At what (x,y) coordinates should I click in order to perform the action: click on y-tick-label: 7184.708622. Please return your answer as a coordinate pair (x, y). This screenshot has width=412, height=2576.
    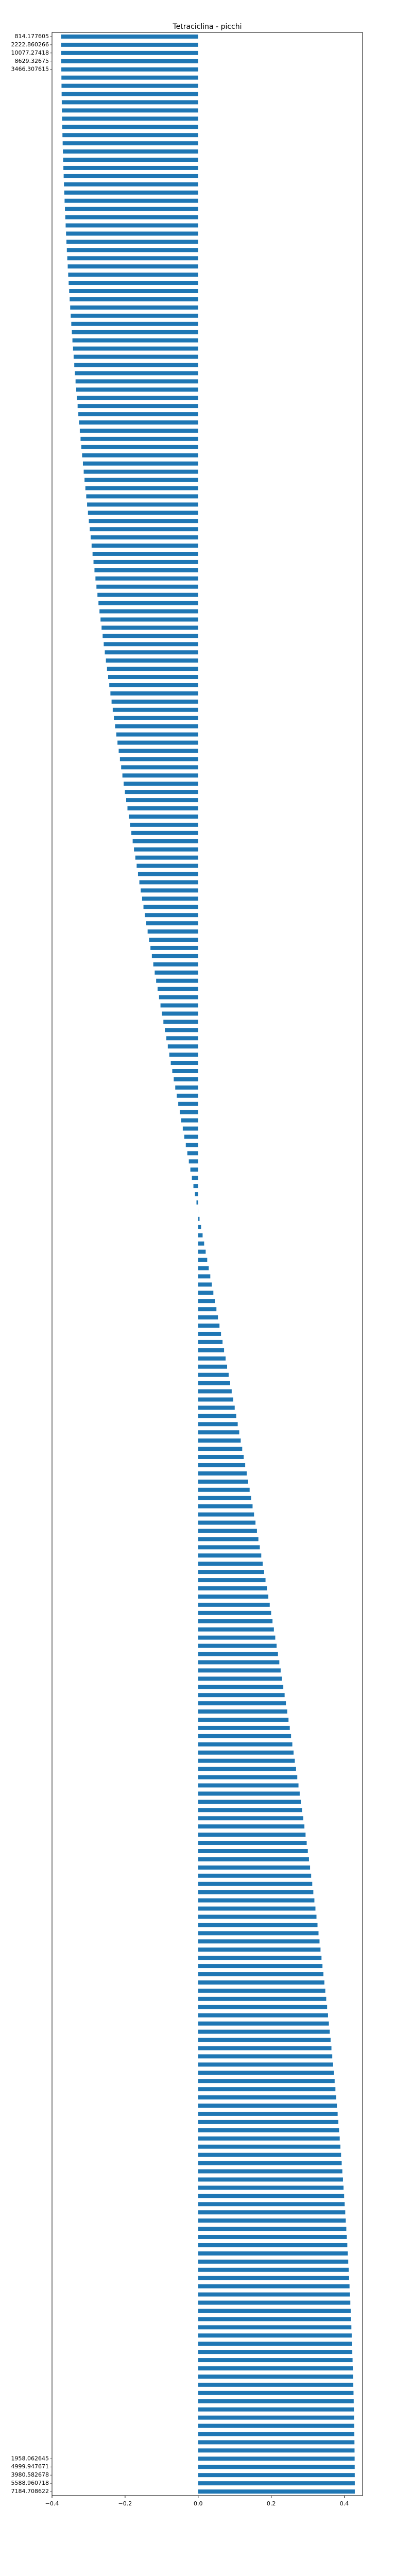
    Looking at the image, I should click on (30, 2491).